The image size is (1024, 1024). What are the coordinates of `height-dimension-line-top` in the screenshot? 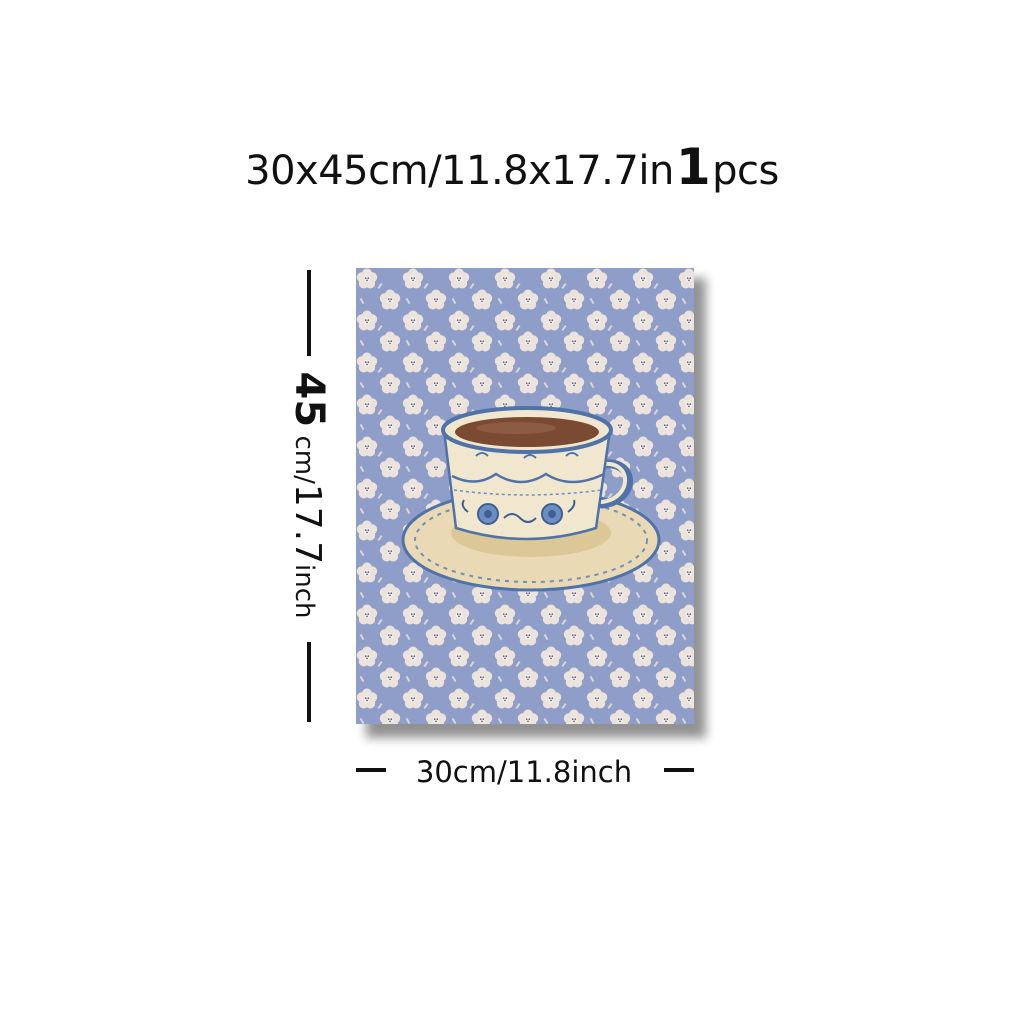 It's located at (309, 313).